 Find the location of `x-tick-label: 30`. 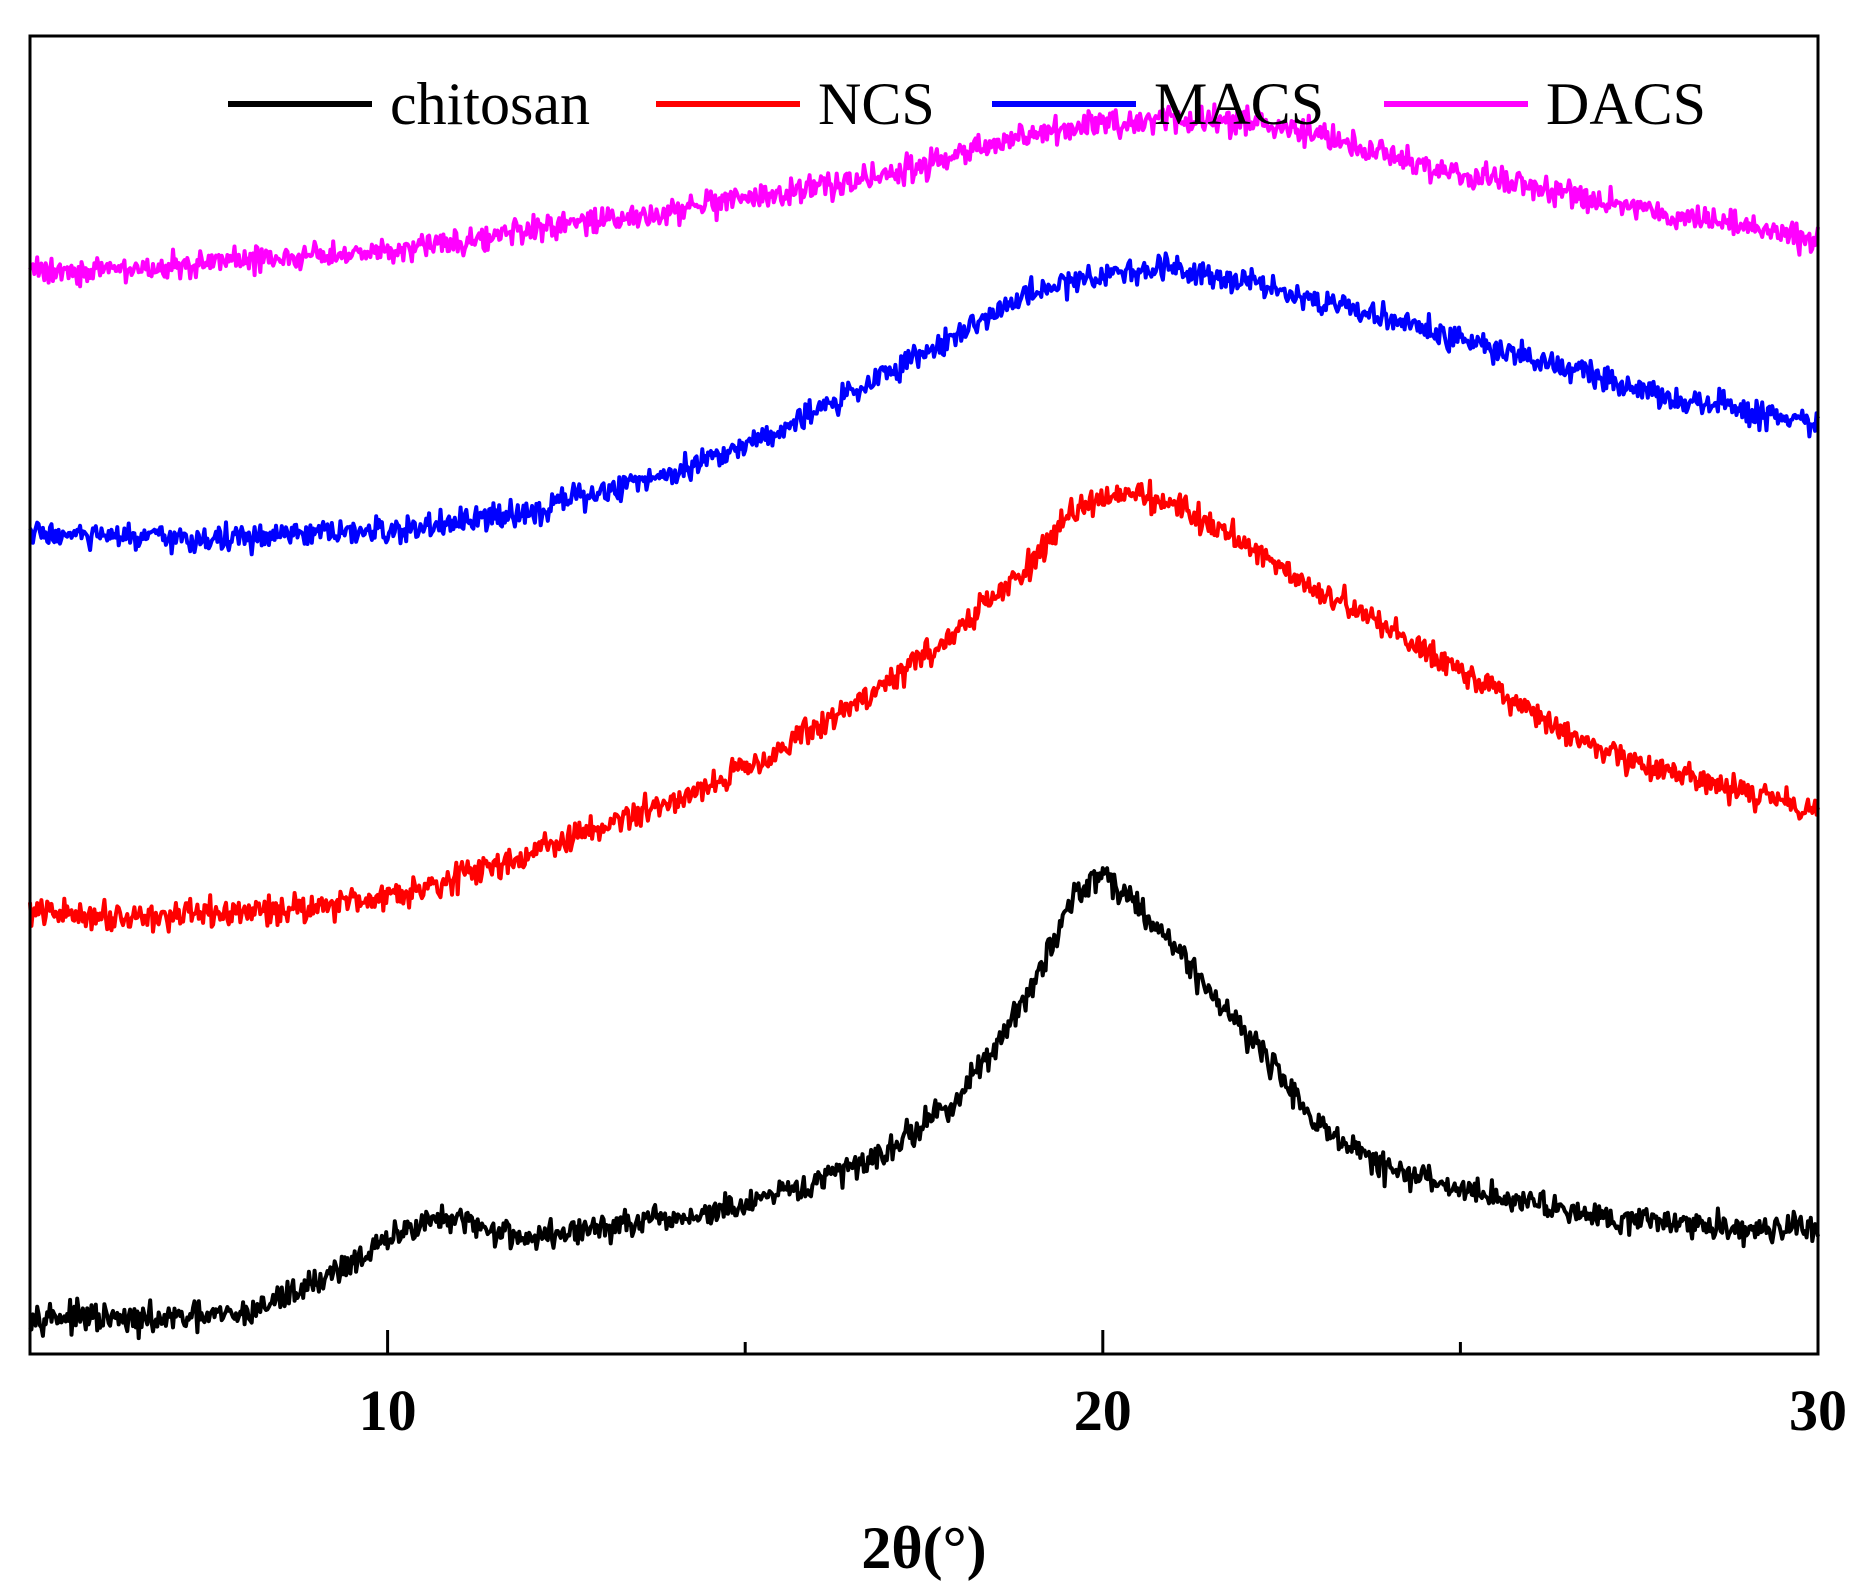

x-tick-label: 30 is located at coordinates (1818, 1410).